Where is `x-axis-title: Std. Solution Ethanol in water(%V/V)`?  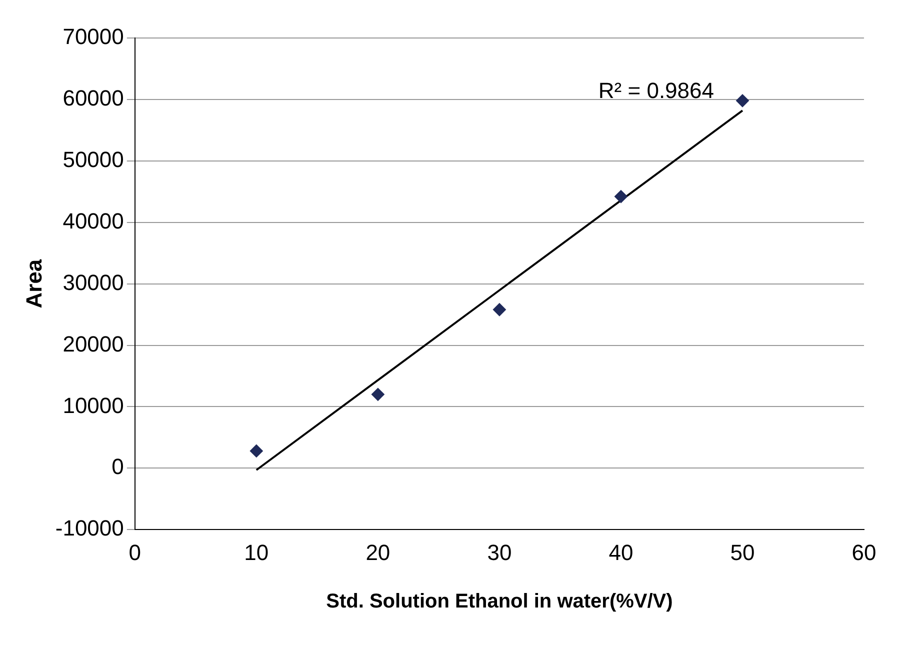
x-axis-title: Std. Solution Ethanol in water(%V/V) is located at coordinates (499, 601).